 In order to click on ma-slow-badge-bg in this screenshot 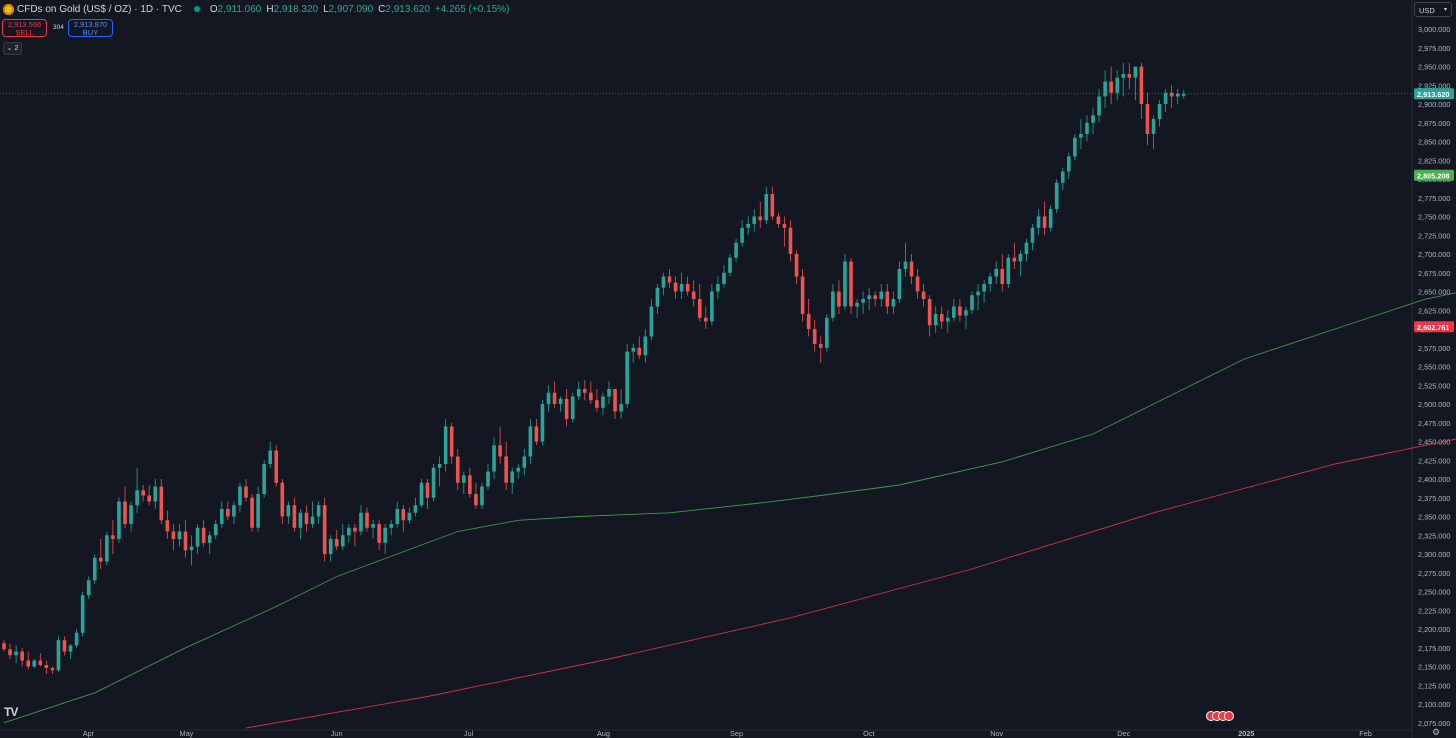, I will do `click(1434, 327)`.